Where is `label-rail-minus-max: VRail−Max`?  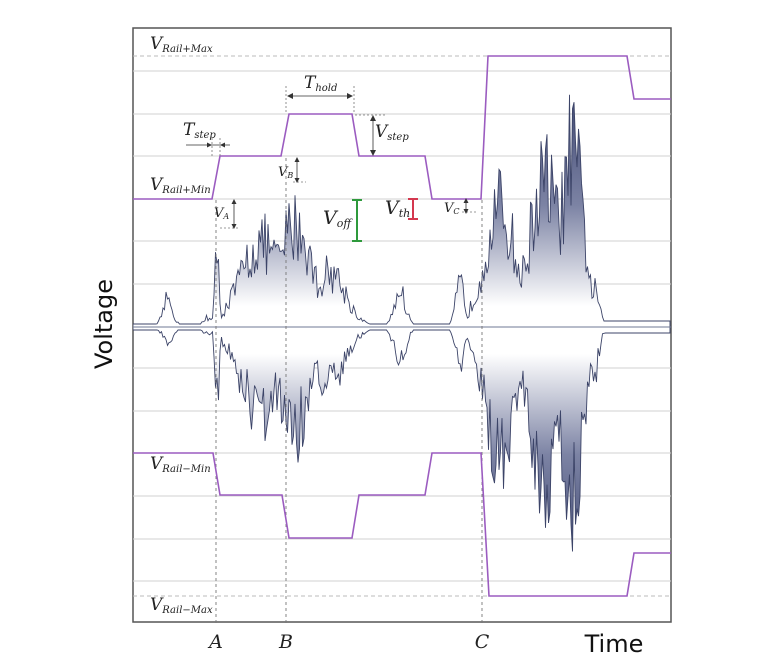 label-rail-minus-max: VRail−Max is located at coordinates (181, 605).